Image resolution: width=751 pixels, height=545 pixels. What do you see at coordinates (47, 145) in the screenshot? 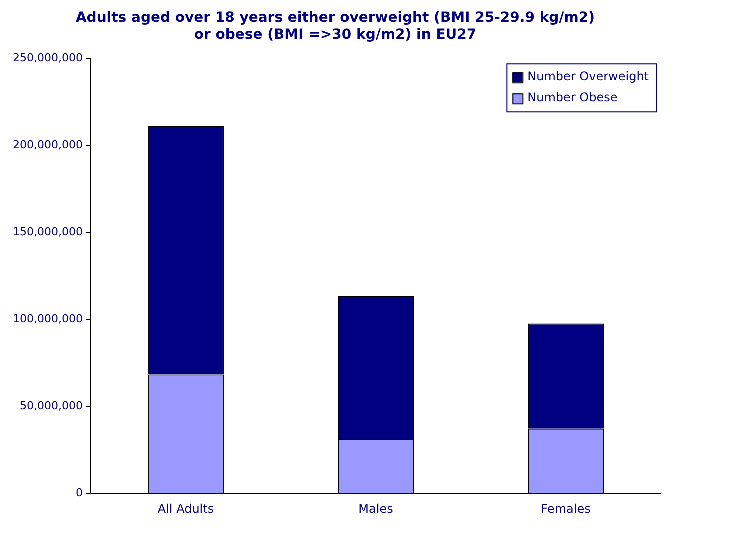
I see `y-tick-label: 200,000,000` at bounding box center [47, 145].